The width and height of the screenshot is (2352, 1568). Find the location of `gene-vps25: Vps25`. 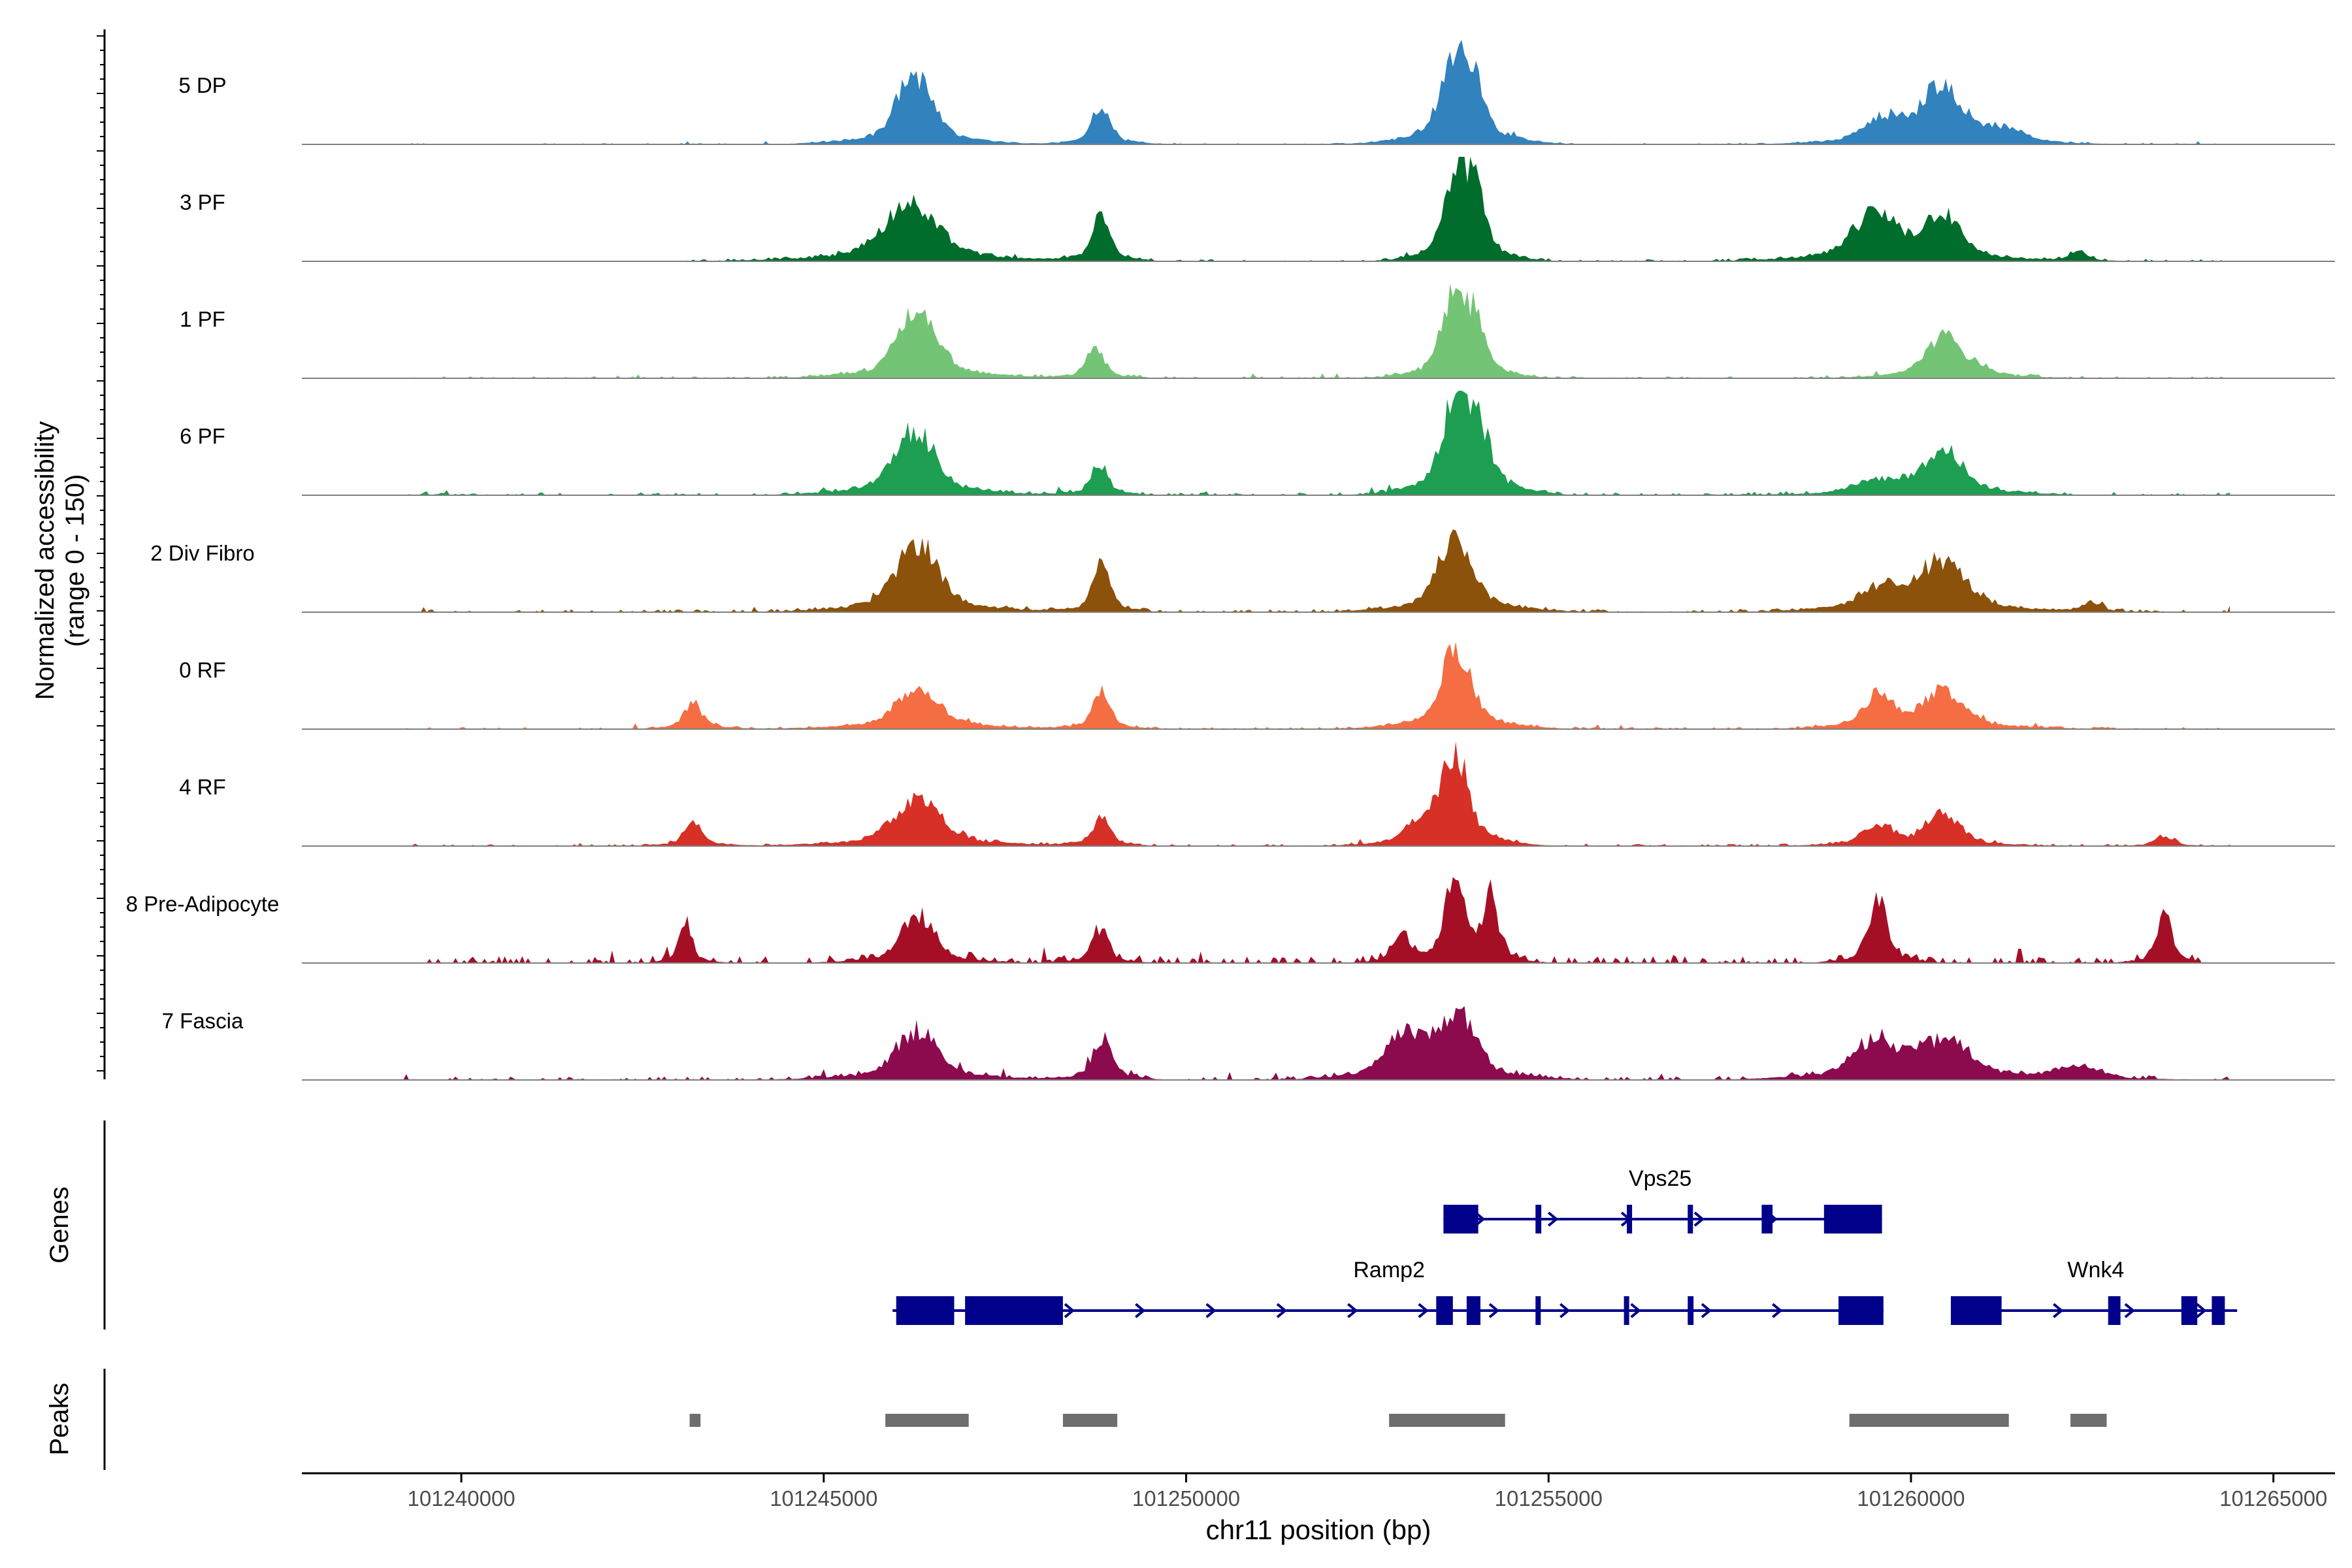

gene-vps25: Vps25 is located at coordinates (1662, 1199).